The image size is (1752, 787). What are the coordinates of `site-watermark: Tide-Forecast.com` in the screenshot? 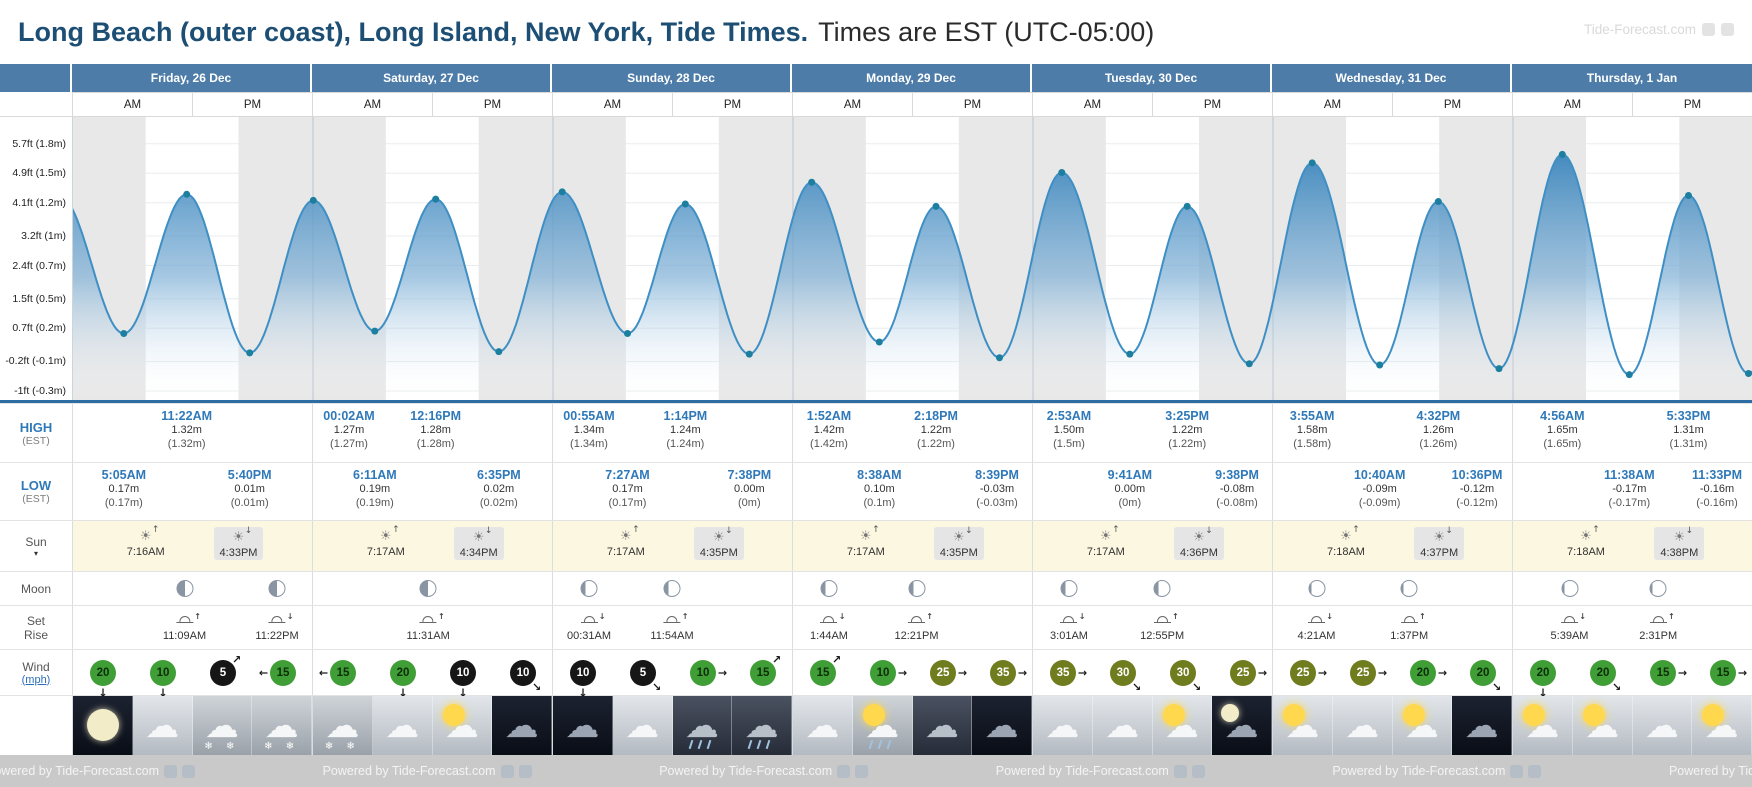 It's located at (1659, 29).